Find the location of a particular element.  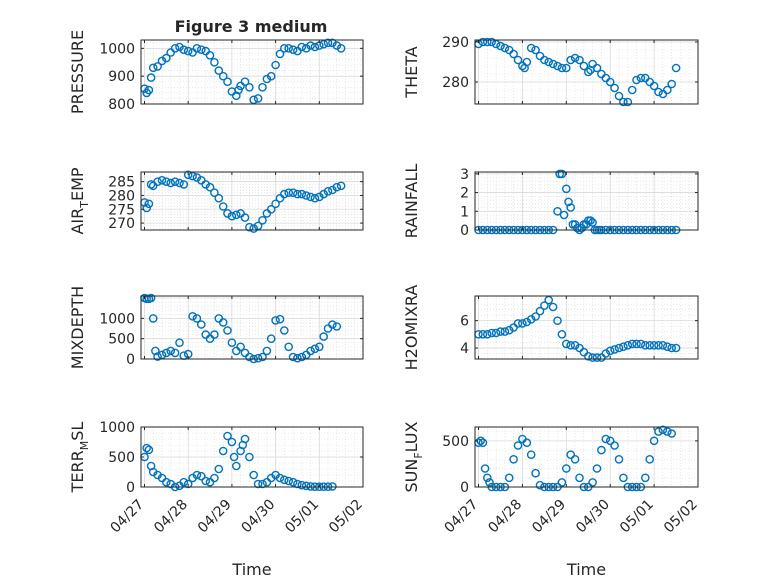

y-tick-label: 500 is located at coordinates (121, 340).